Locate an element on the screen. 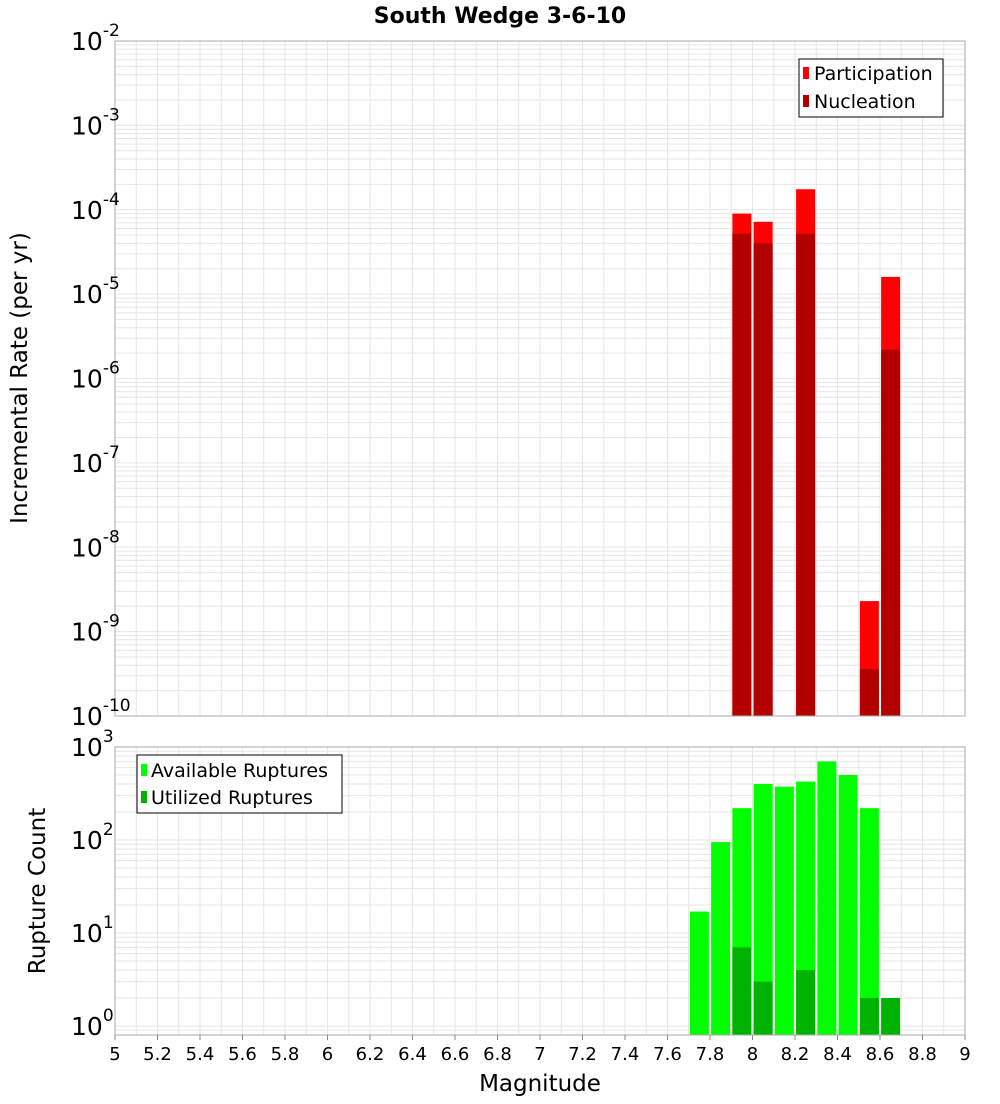  x-tick-label: 6.4 is located at coordinates (412, 1054).